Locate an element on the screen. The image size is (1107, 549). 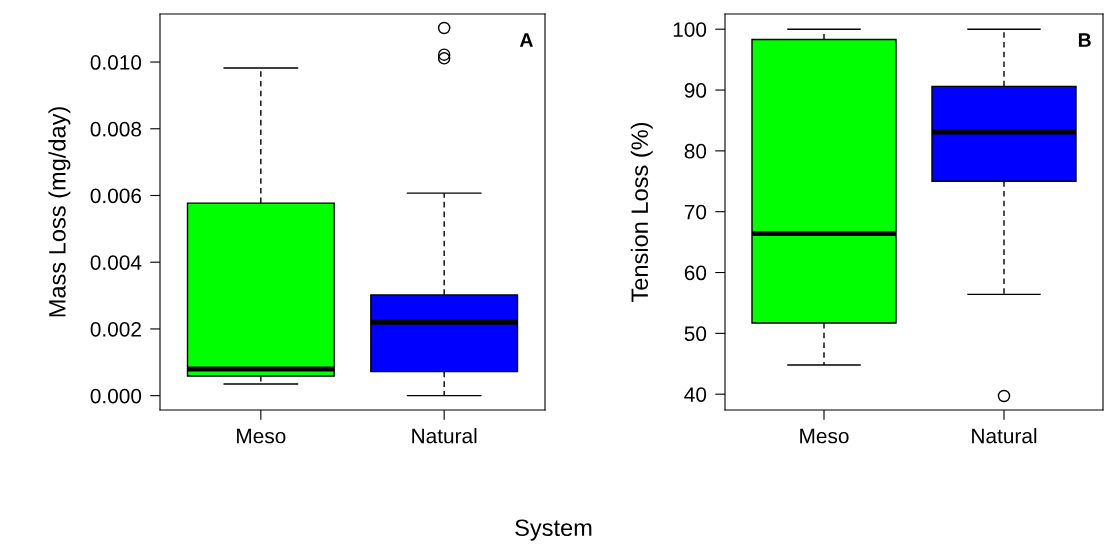
y-tick-label: 50 is located at coordinates (695, 334).